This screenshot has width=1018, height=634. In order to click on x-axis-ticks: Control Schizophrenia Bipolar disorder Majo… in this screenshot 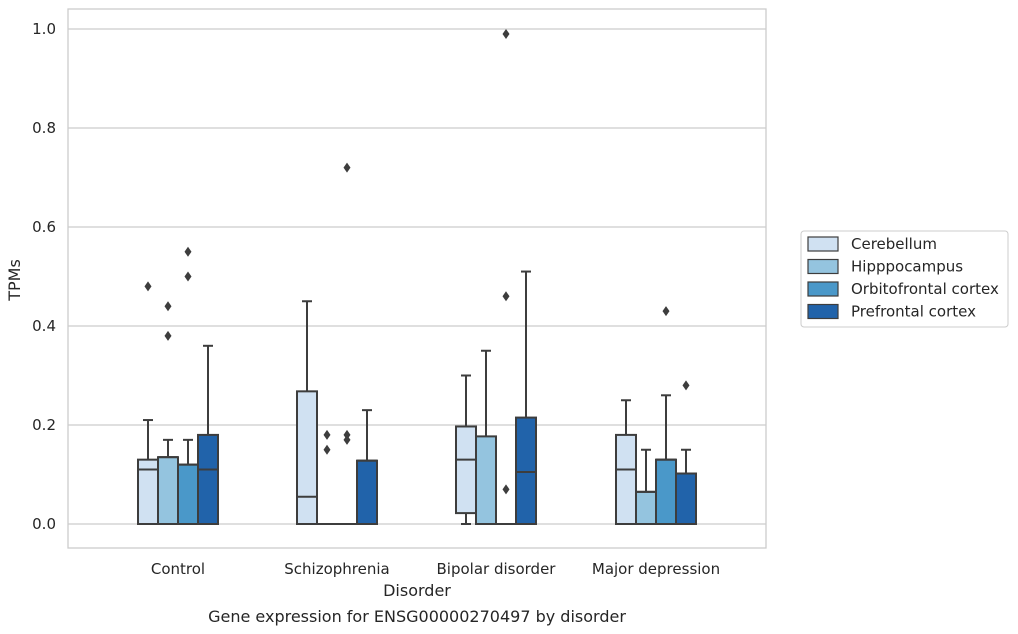, I will do `click(435, 569)`.